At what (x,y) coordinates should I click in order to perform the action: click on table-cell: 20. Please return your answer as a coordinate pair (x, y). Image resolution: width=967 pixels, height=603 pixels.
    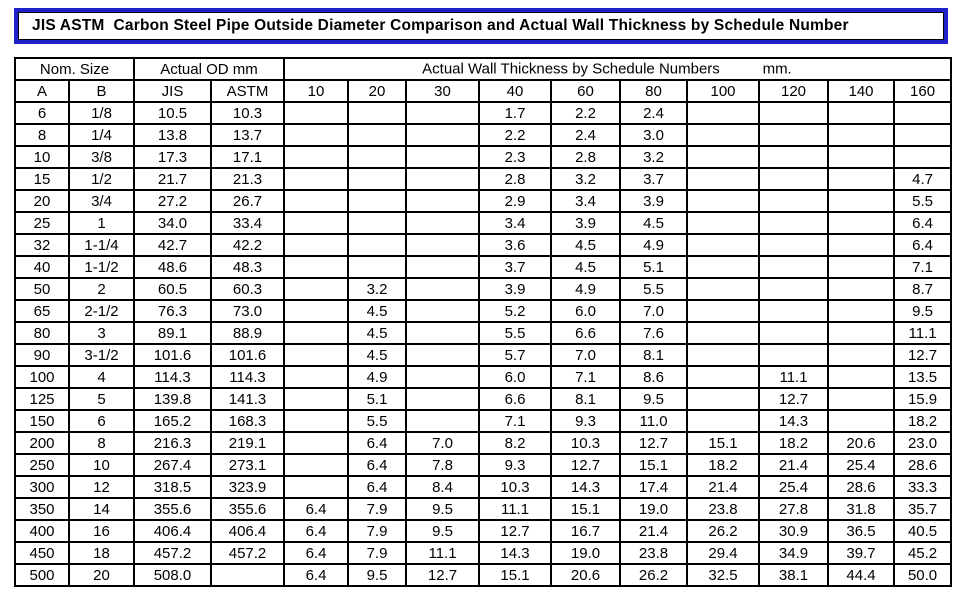
    Looking at the image, I should click on (42, 201).